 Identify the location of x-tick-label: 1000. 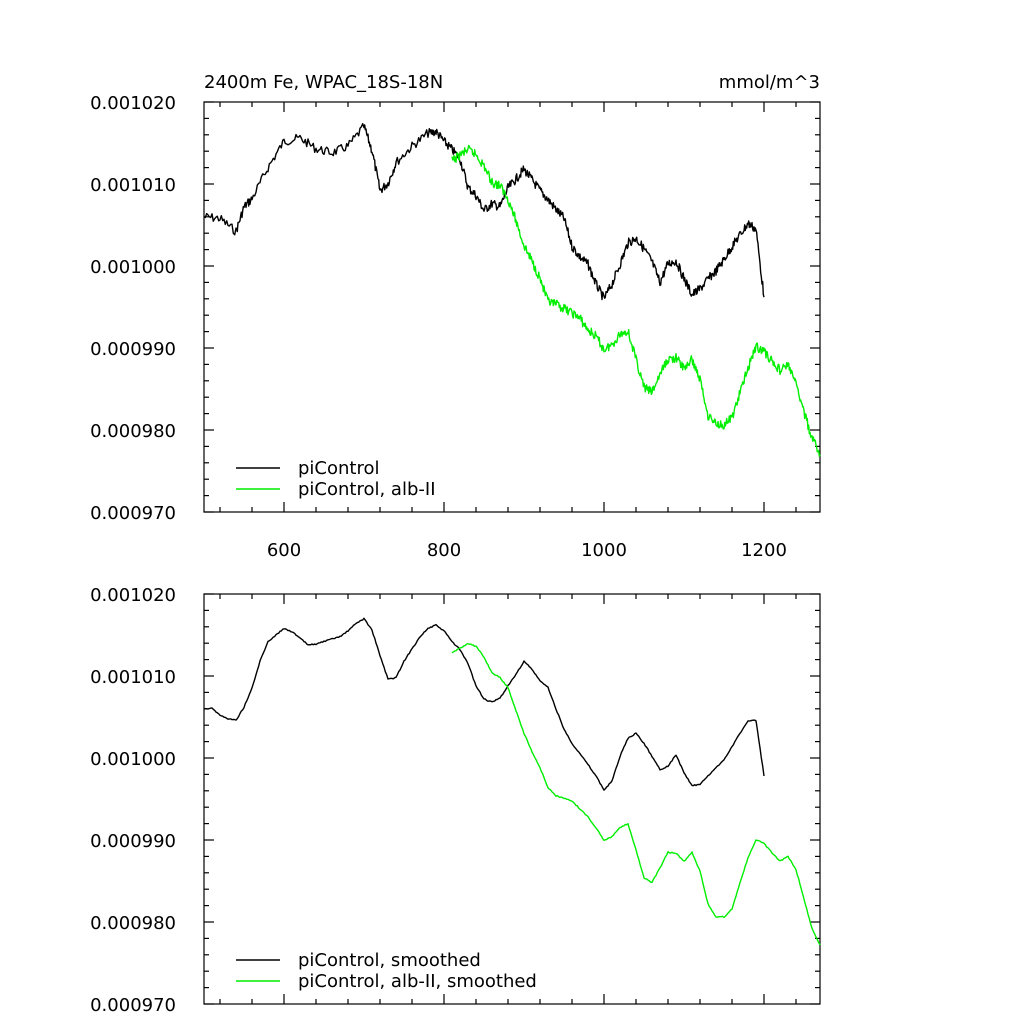
(604, 550).